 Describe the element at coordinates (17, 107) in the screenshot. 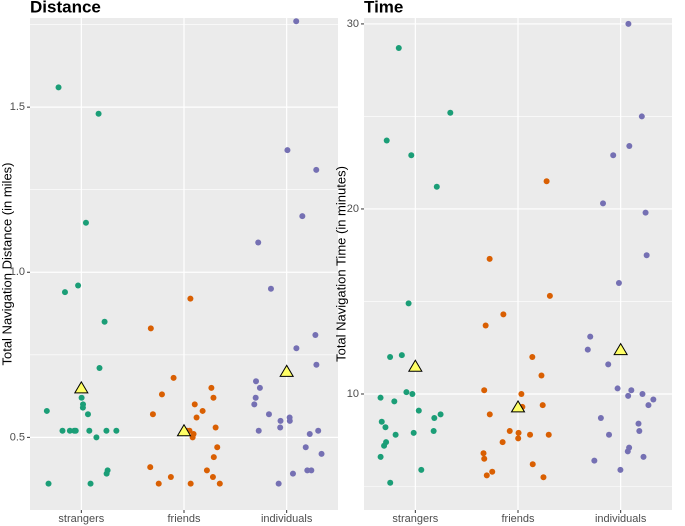

I see `y-tick-label: 1.5` at that location.